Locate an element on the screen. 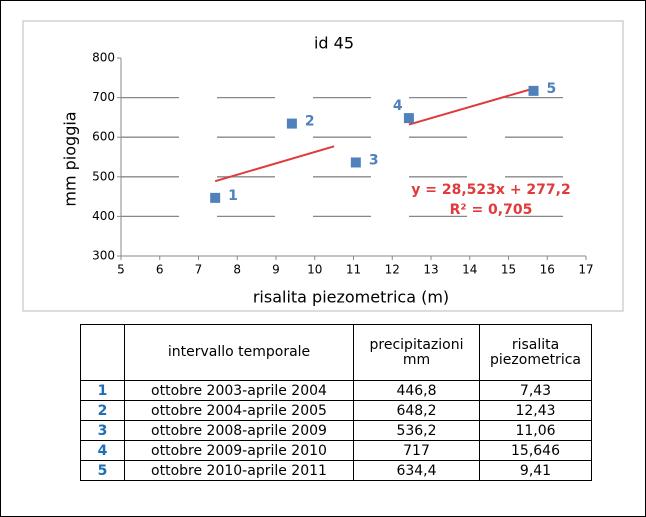 The height and width of the screenshot is (517, 646). header-cell: precipitazioni mm is located at coordinates (416, 352).